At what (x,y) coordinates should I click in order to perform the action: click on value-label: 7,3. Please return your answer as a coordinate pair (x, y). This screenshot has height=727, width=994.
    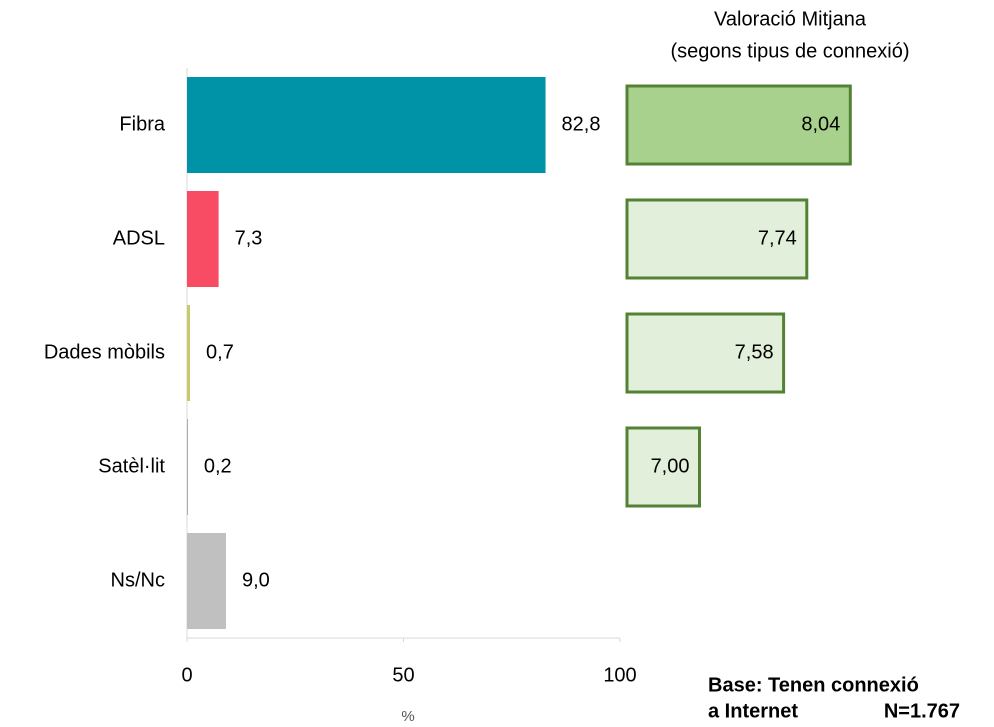
    Looking at the image, I should click on (249, 238).